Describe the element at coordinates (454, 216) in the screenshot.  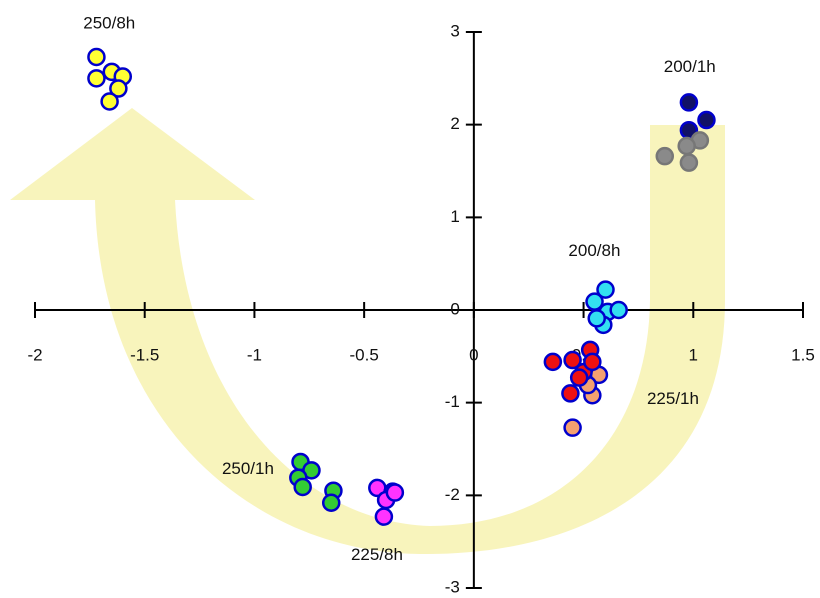
I see `y-tick-label: 1` at that location.